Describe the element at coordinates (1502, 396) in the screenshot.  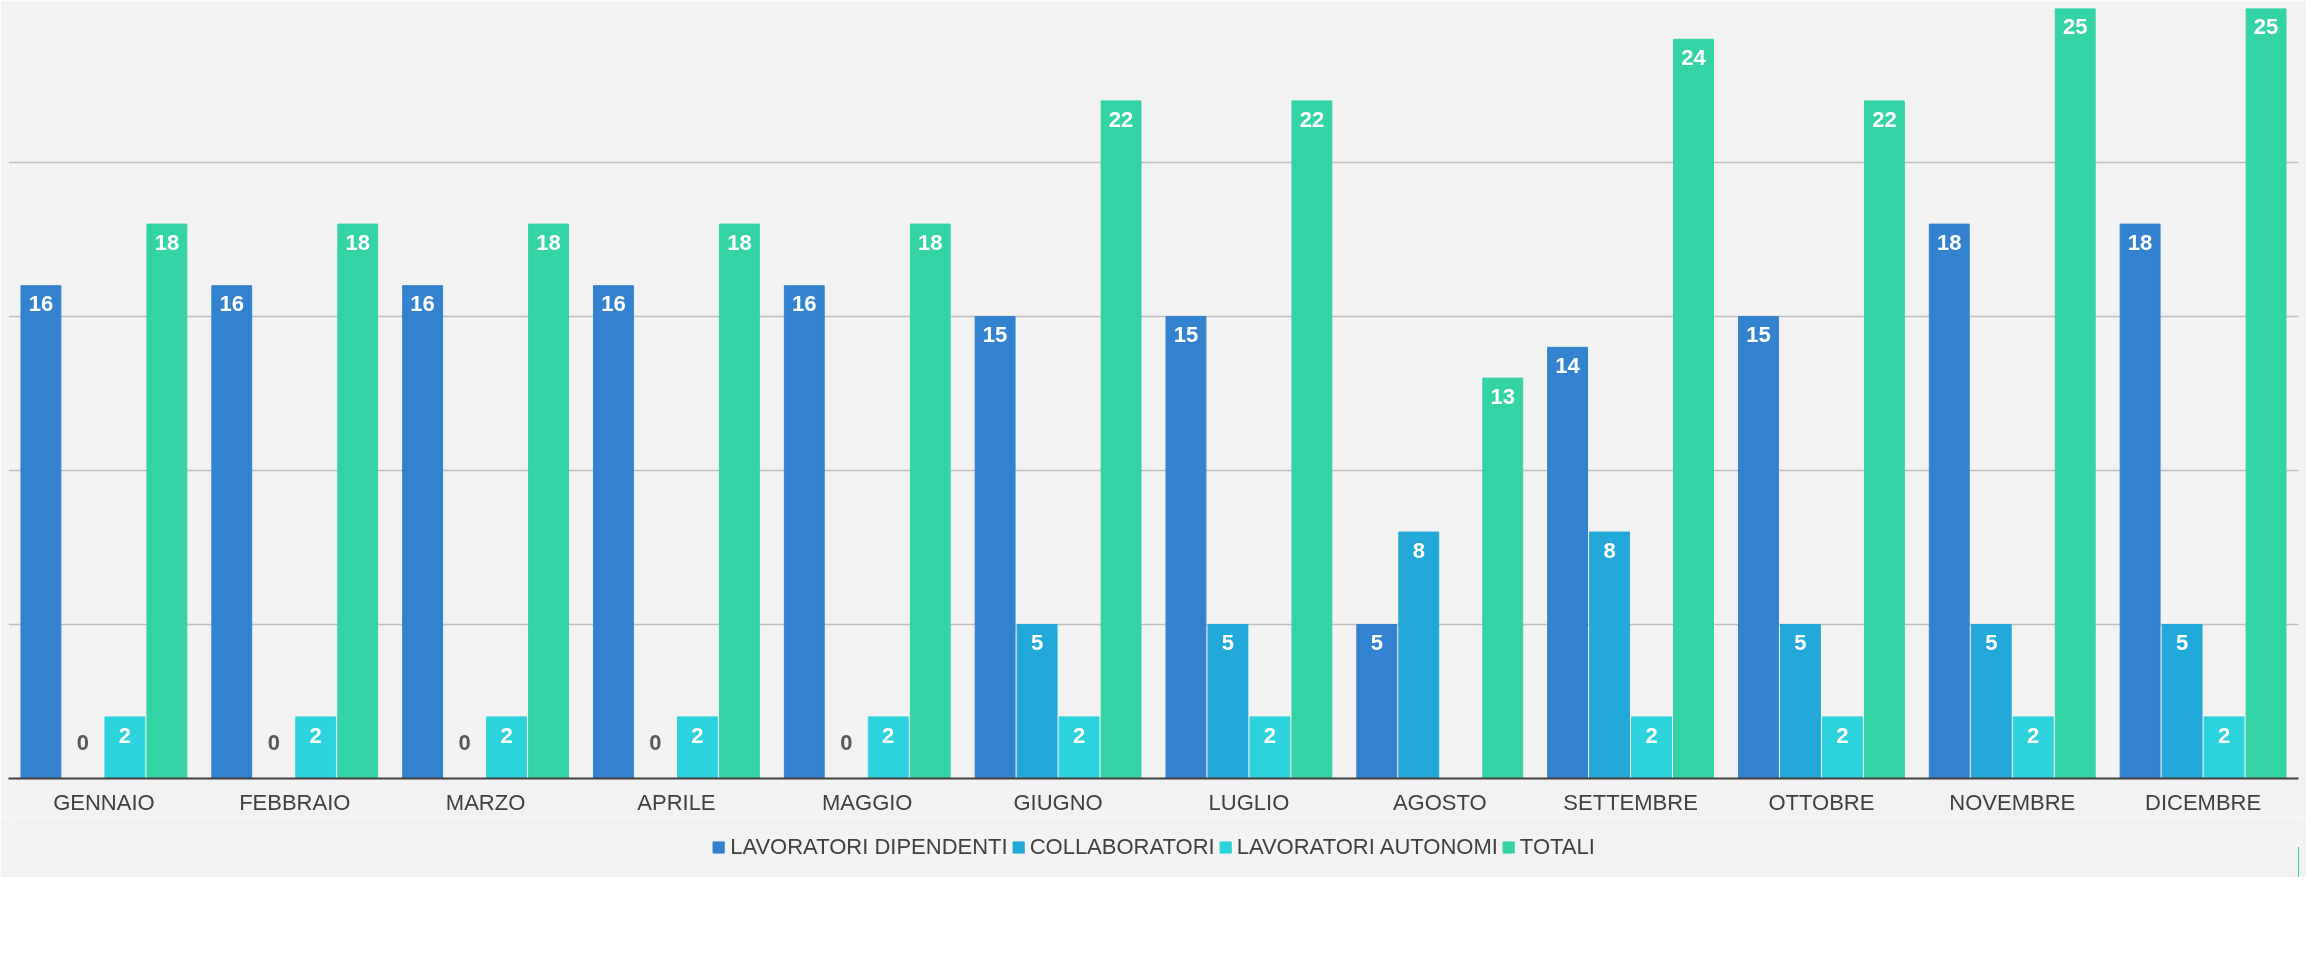
I see `data-label: 13` at that location.